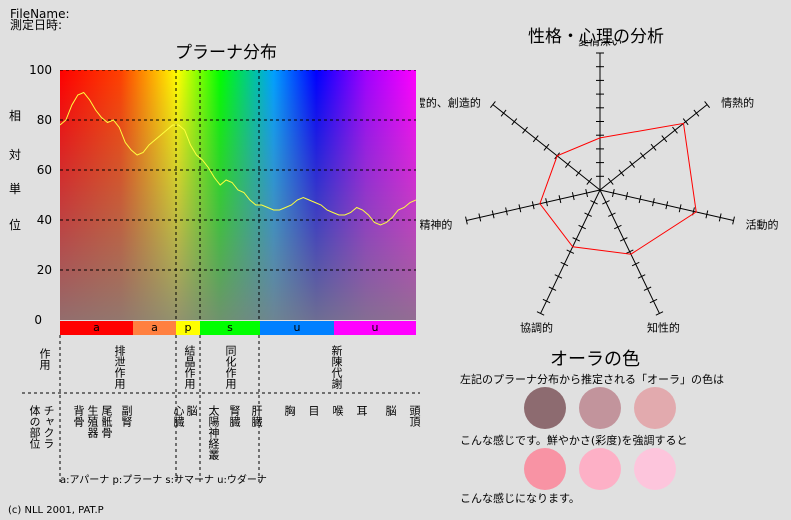  I want to click on body-part-touchou: 頭頂, so click(414, 416).